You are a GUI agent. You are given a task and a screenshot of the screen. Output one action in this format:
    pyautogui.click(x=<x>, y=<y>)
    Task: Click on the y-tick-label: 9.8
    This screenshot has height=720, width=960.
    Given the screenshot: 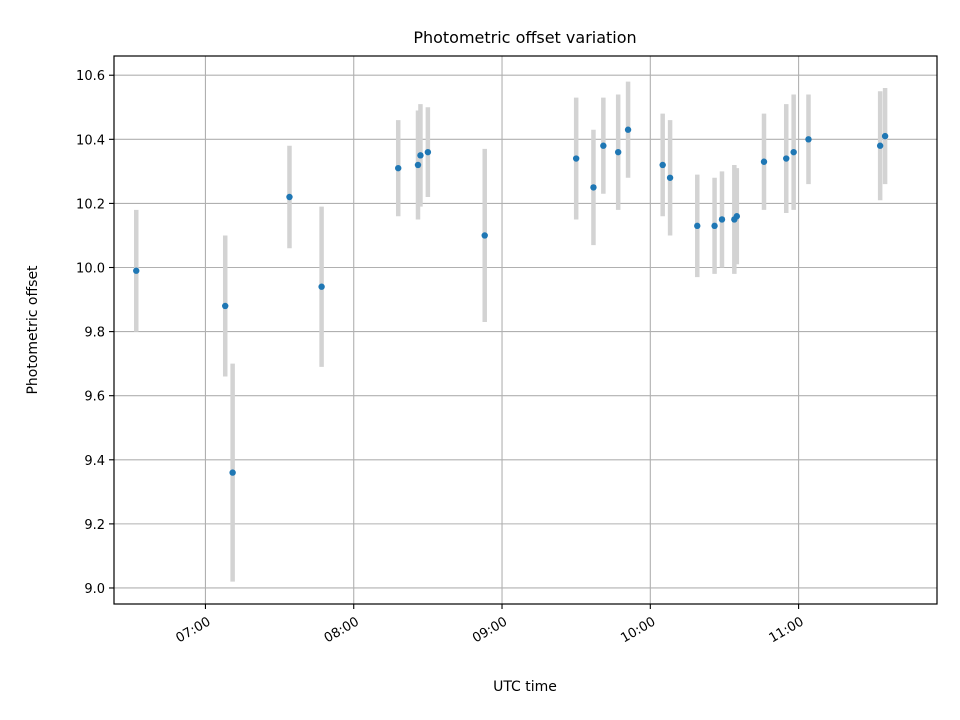 What is the action you would take?
    pyautogui.click(x=94, y=333)
    